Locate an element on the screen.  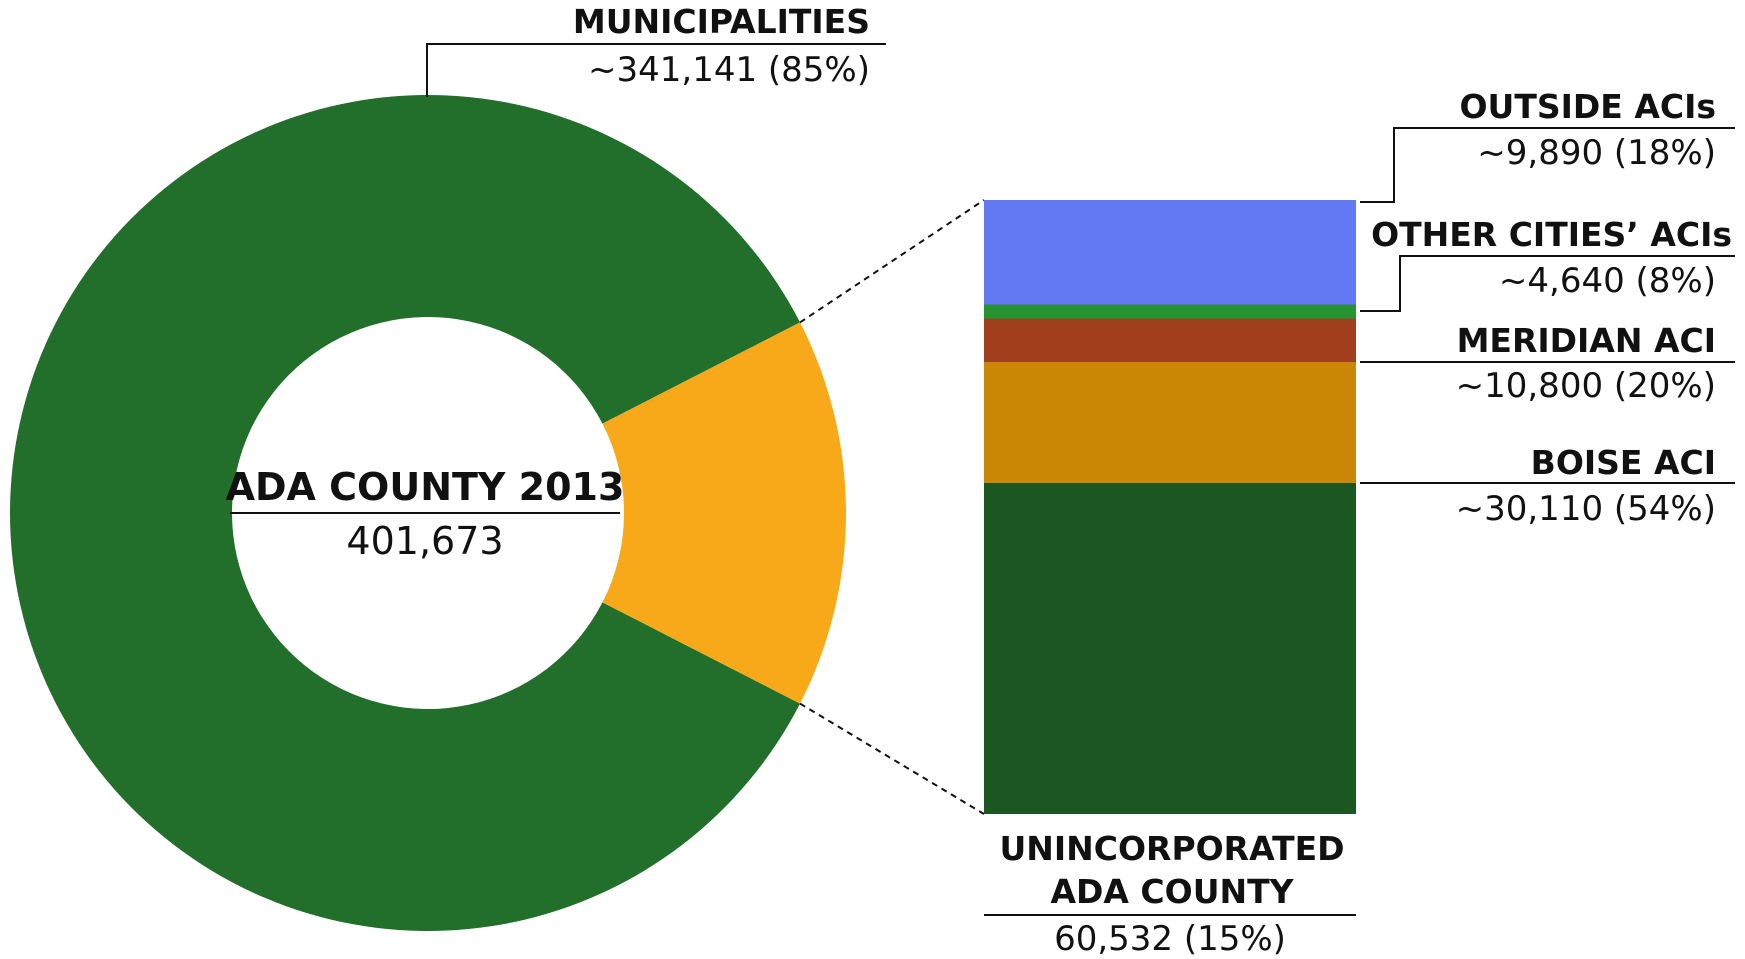
segment-boise-aci is located at coordinates (1170, 422).